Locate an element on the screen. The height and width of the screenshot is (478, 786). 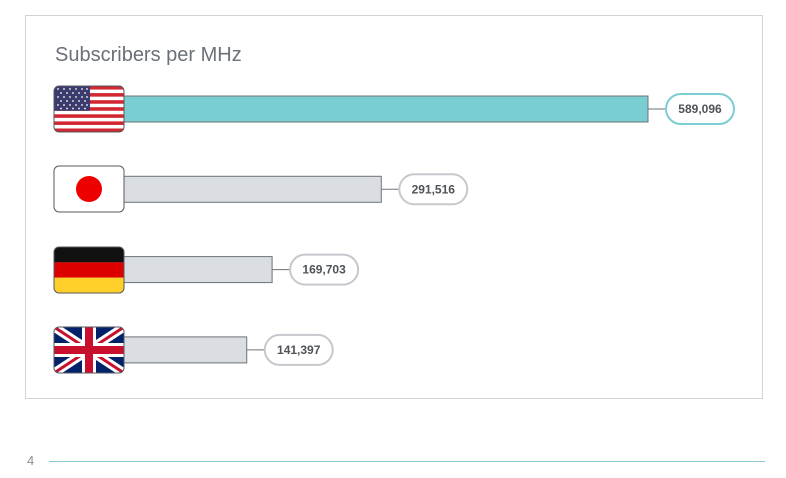
value-label-2: 169,703 is located at coordinates (324, 270).